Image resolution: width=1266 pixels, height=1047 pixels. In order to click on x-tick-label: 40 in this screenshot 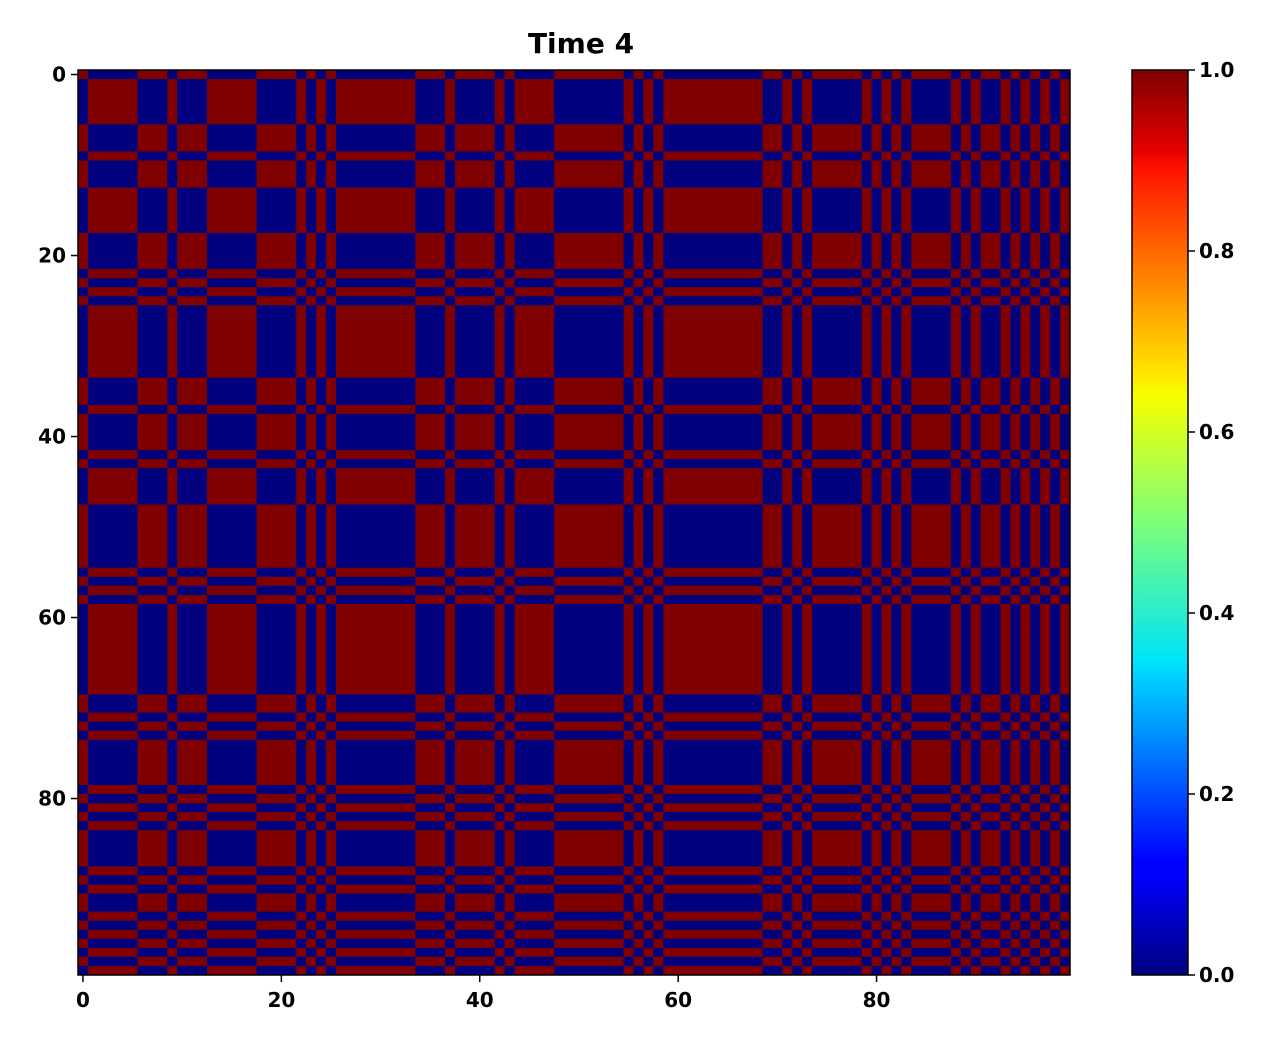, I will do `click(480, 1000)`.